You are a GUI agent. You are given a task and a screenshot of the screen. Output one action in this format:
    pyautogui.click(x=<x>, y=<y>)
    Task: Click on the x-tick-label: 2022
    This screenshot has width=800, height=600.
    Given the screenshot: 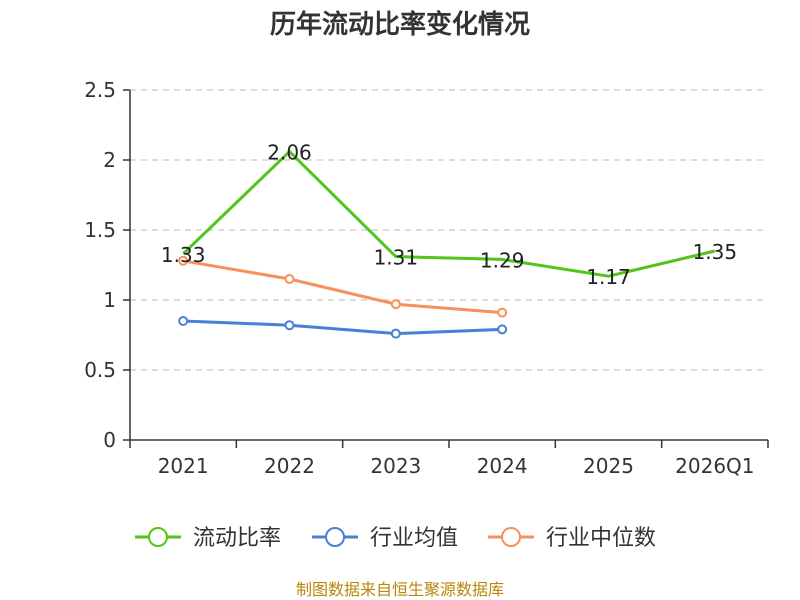 What is the action you would take?
    pyautogui.click(x=289, y=466)
    